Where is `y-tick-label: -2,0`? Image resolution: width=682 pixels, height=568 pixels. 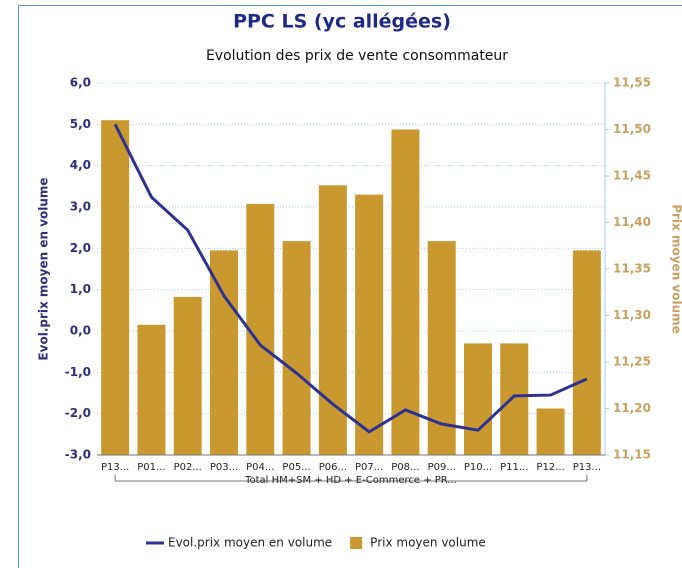 y-tick-label: -2,0 is located at coordinates (78, 413).